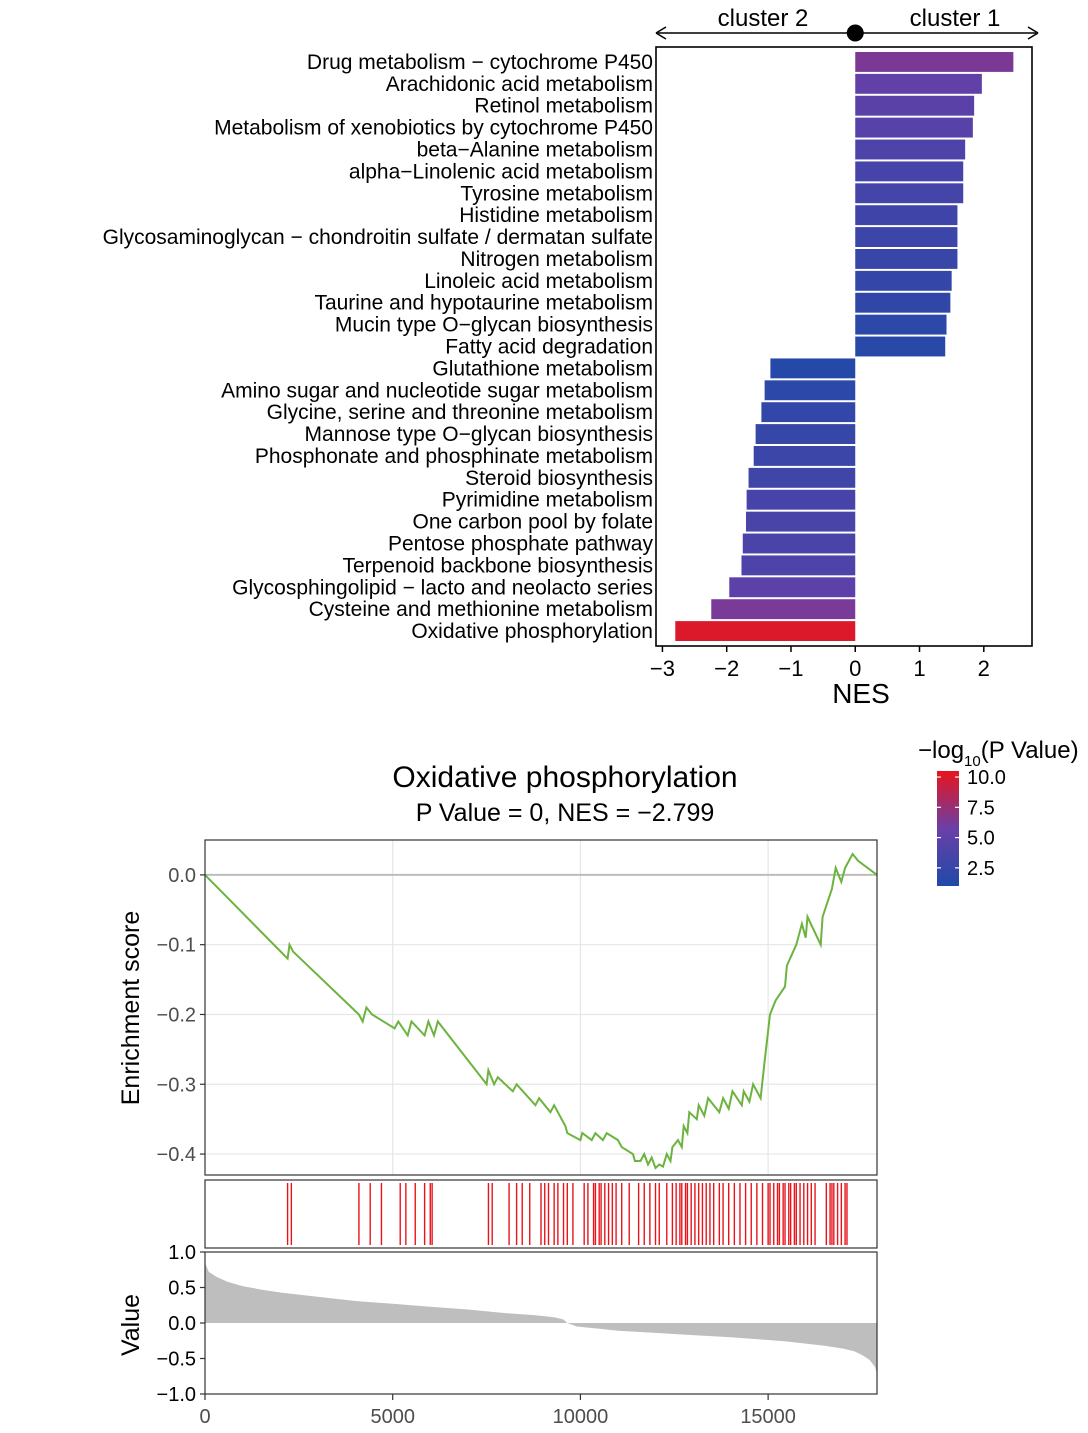 The image size is (1088, 1433). What do you see at coordinates (519, 84) in the screenshot?
I see `nes-category-label: Arachidonic acid metabolism` at bounding box center [519, 84].